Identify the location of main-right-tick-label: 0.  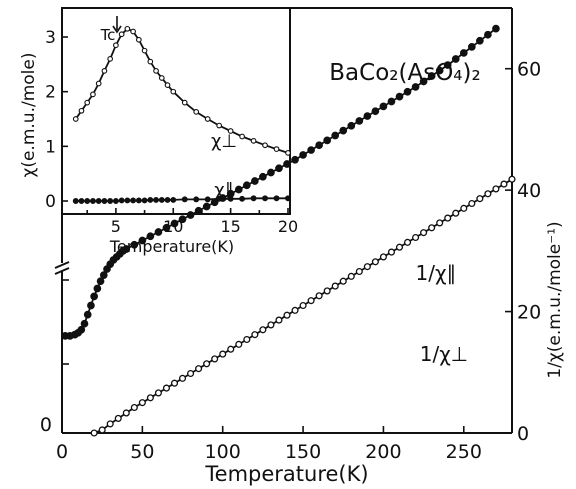
(523, 434).